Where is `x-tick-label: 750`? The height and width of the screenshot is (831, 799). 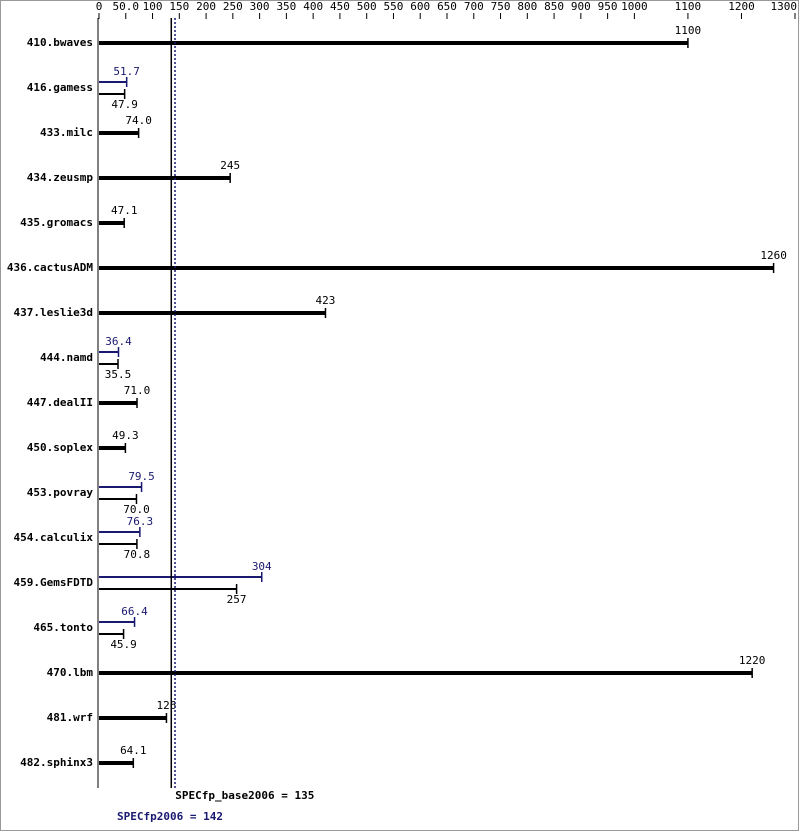 x-tick-label: 750 is located at coordinates (501, 6).